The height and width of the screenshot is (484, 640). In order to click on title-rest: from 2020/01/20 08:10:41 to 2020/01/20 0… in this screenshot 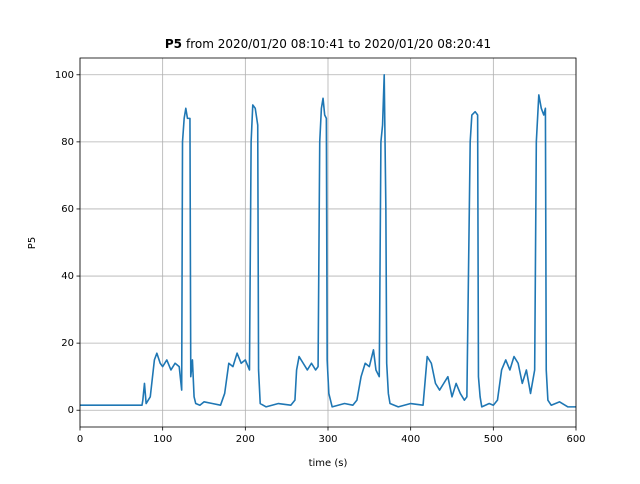, I will do `click(338, 44)`.